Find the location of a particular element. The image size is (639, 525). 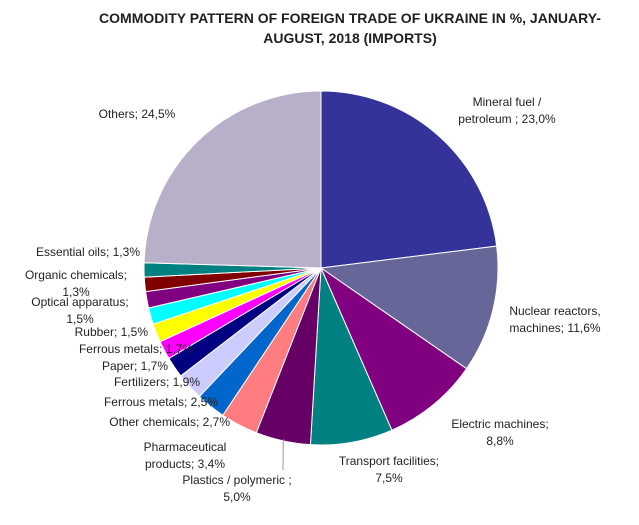

slice-label-line: Other chemicals; 2,7% is located at coordinates (169, 422).